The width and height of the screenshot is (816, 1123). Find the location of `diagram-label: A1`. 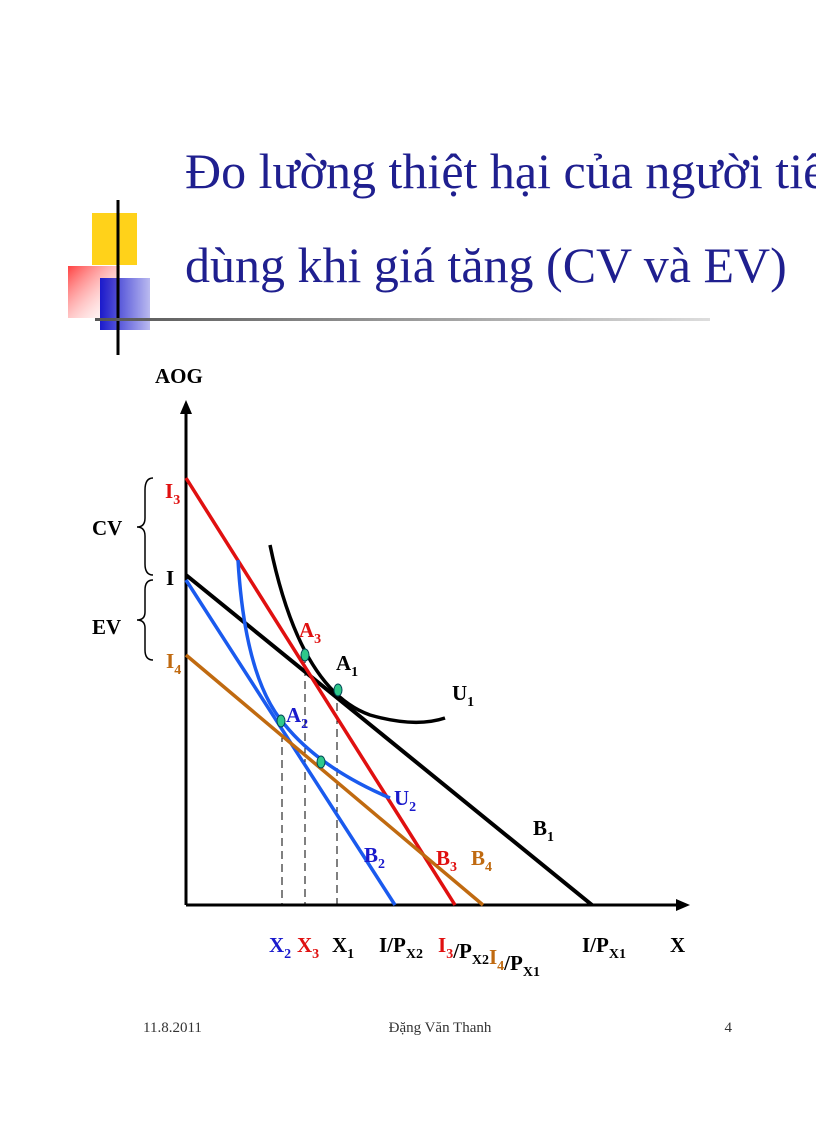

diagram-label: A1 is located at coordinates (347, 665).